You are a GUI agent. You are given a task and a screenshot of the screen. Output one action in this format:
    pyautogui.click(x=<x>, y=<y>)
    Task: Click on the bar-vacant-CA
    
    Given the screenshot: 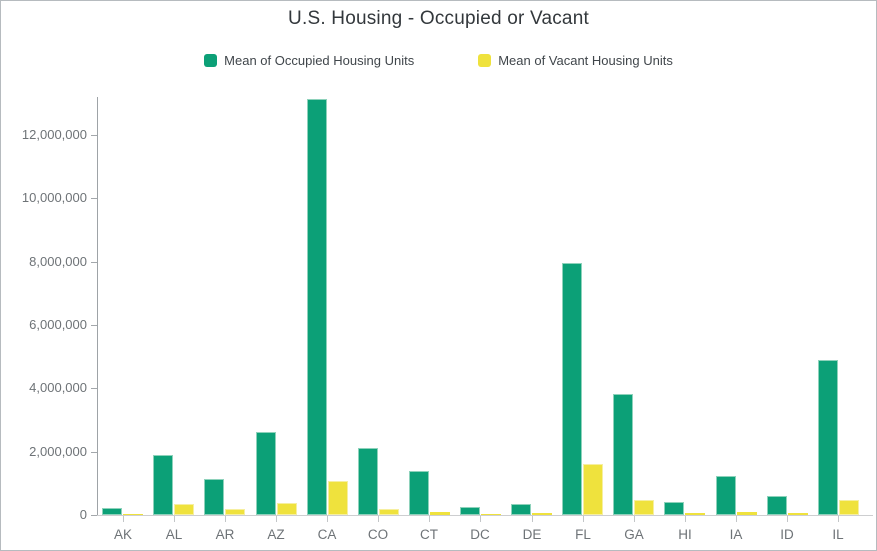 What is the action you would take?
    pyautogui.click(x=338, y=498)
    